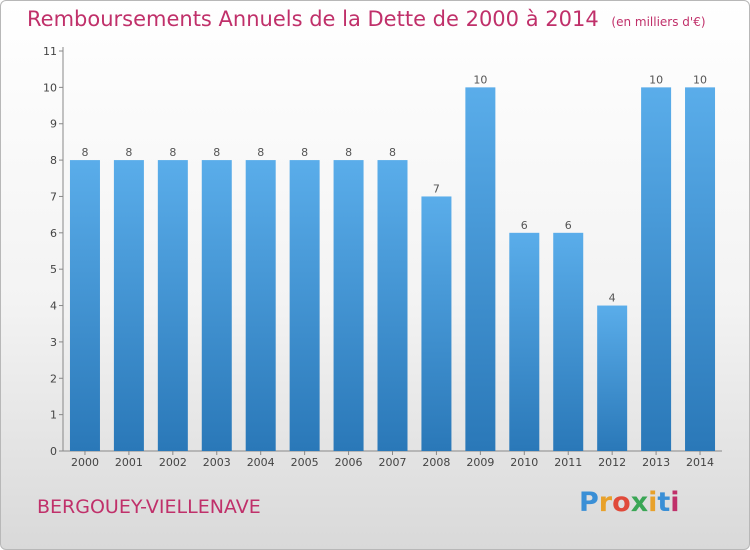  Describe the element at coordinates (53, 378) in the screenshot. I see `y-tick-label: 2` at that location.